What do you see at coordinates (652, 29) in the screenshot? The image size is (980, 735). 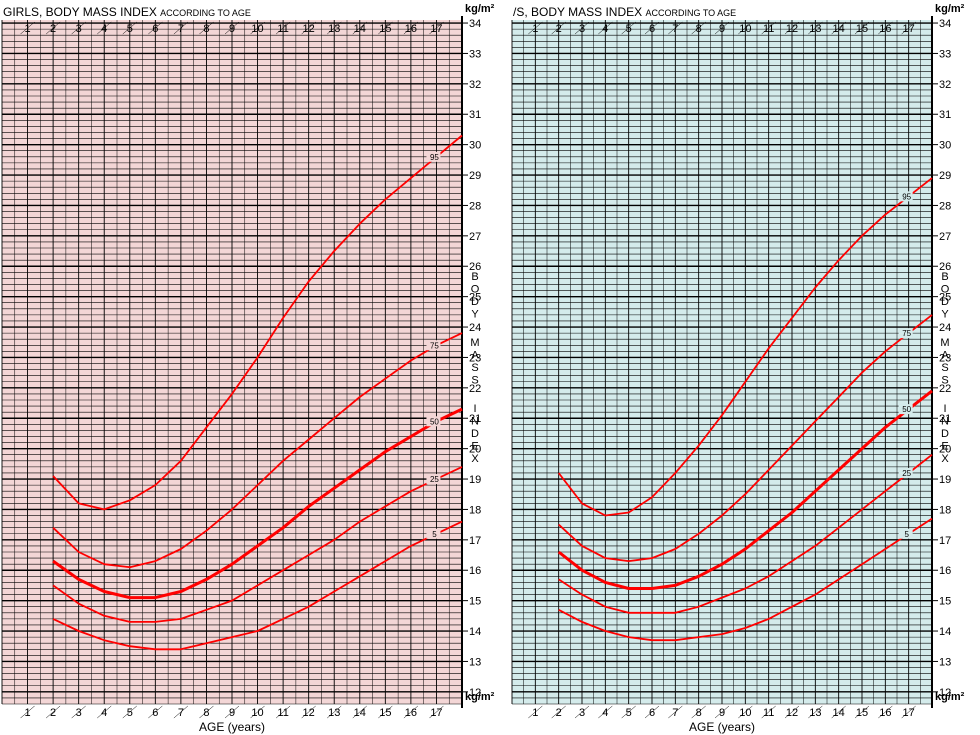 I see `x-tick-label: 6` at bounding box center [652, 29].